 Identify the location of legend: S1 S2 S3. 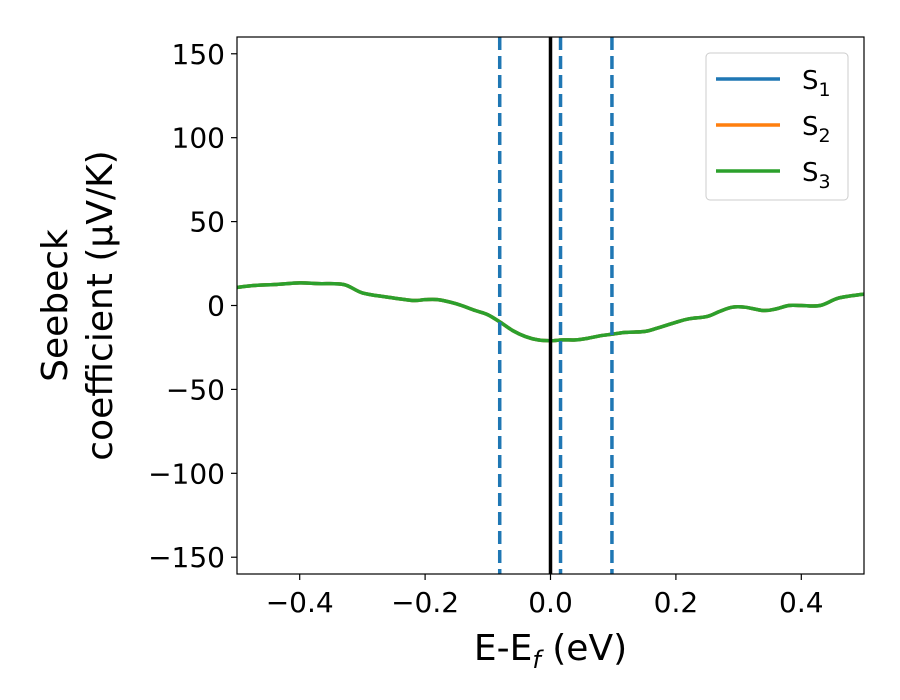
(777, 126).